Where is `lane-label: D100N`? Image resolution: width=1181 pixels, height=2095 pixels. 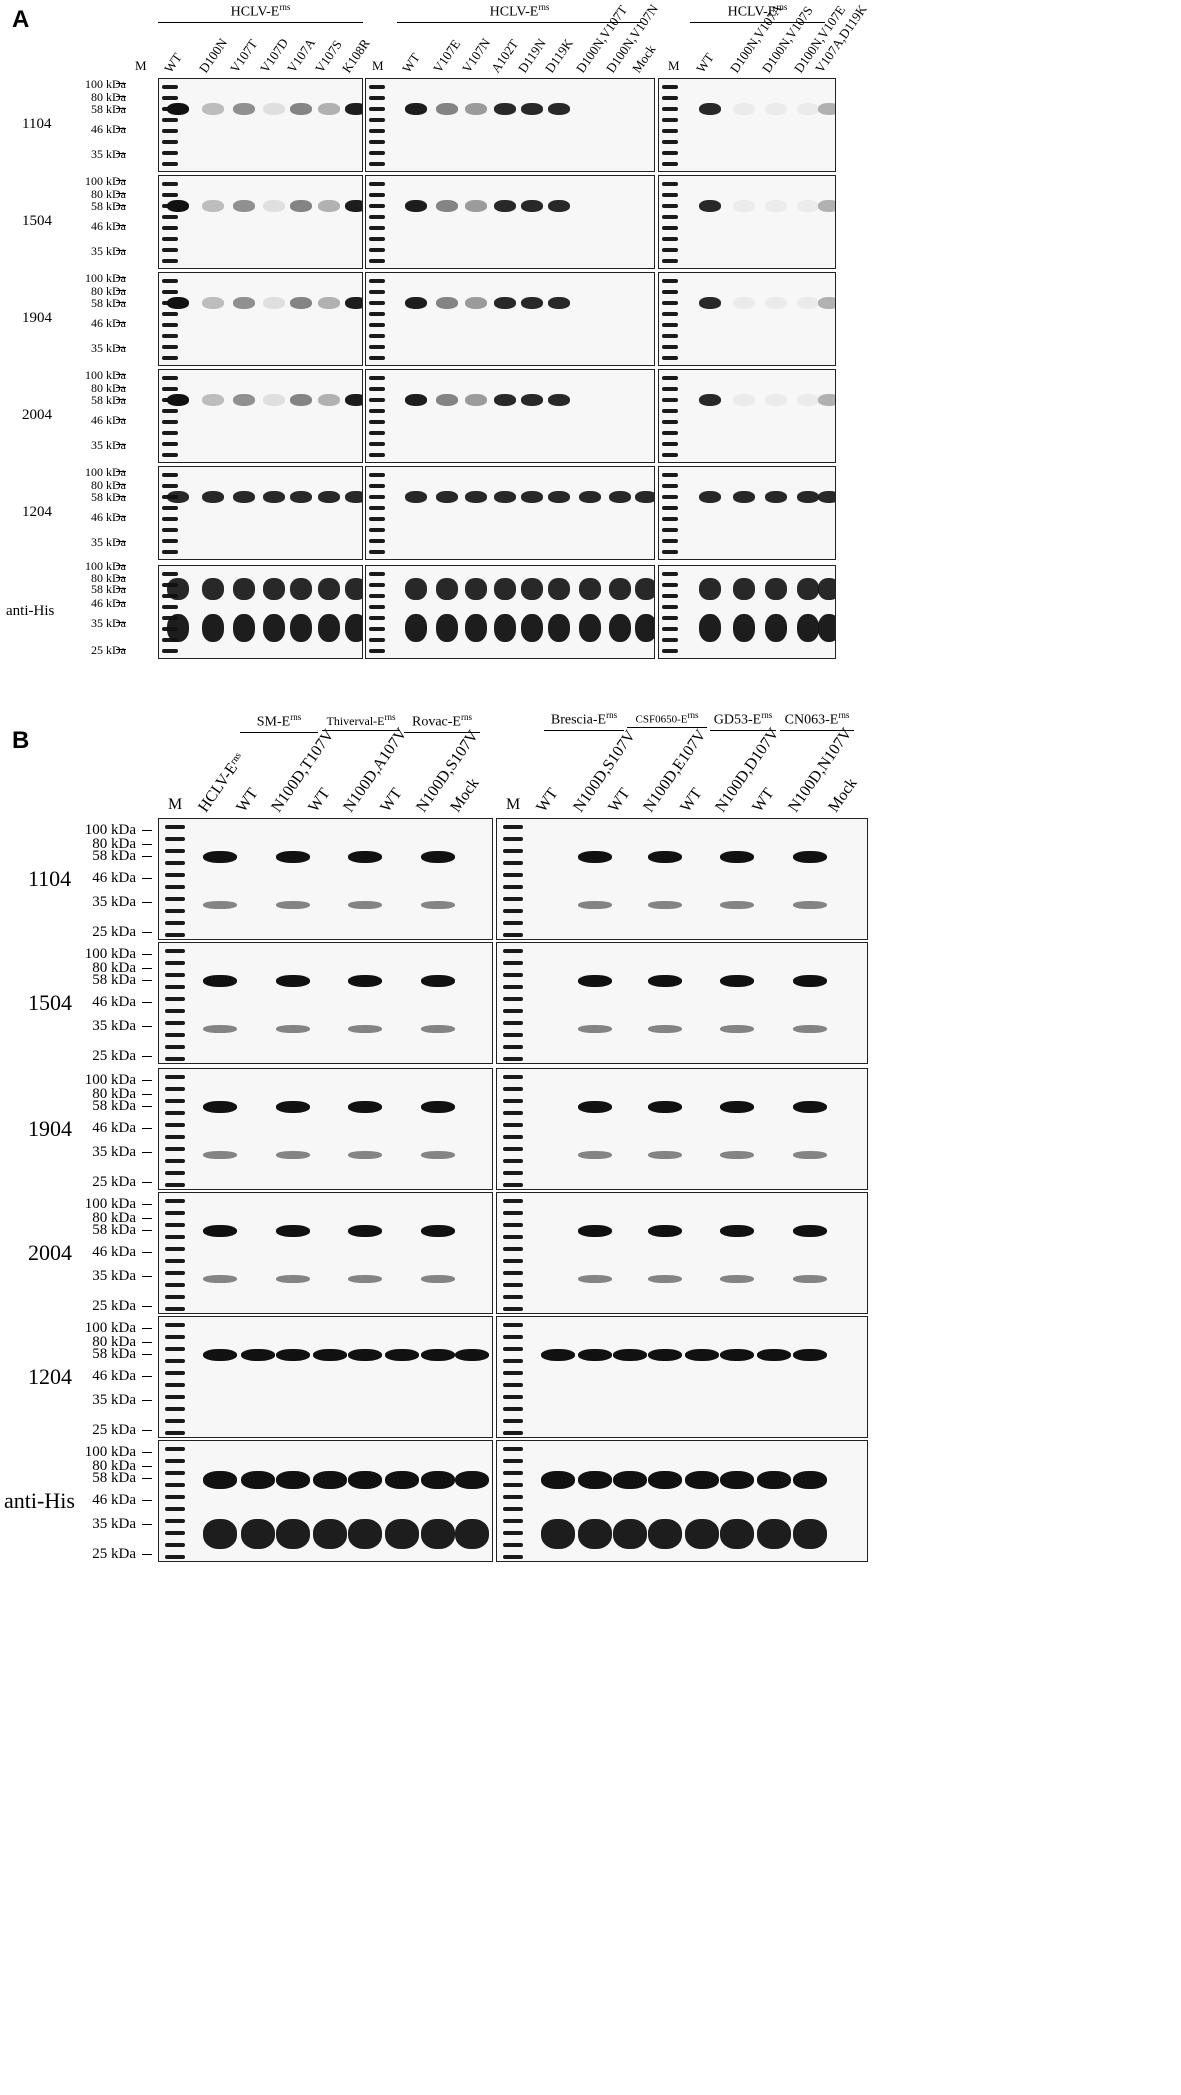
lane-label: D100N is located at coordinates (213, 55).